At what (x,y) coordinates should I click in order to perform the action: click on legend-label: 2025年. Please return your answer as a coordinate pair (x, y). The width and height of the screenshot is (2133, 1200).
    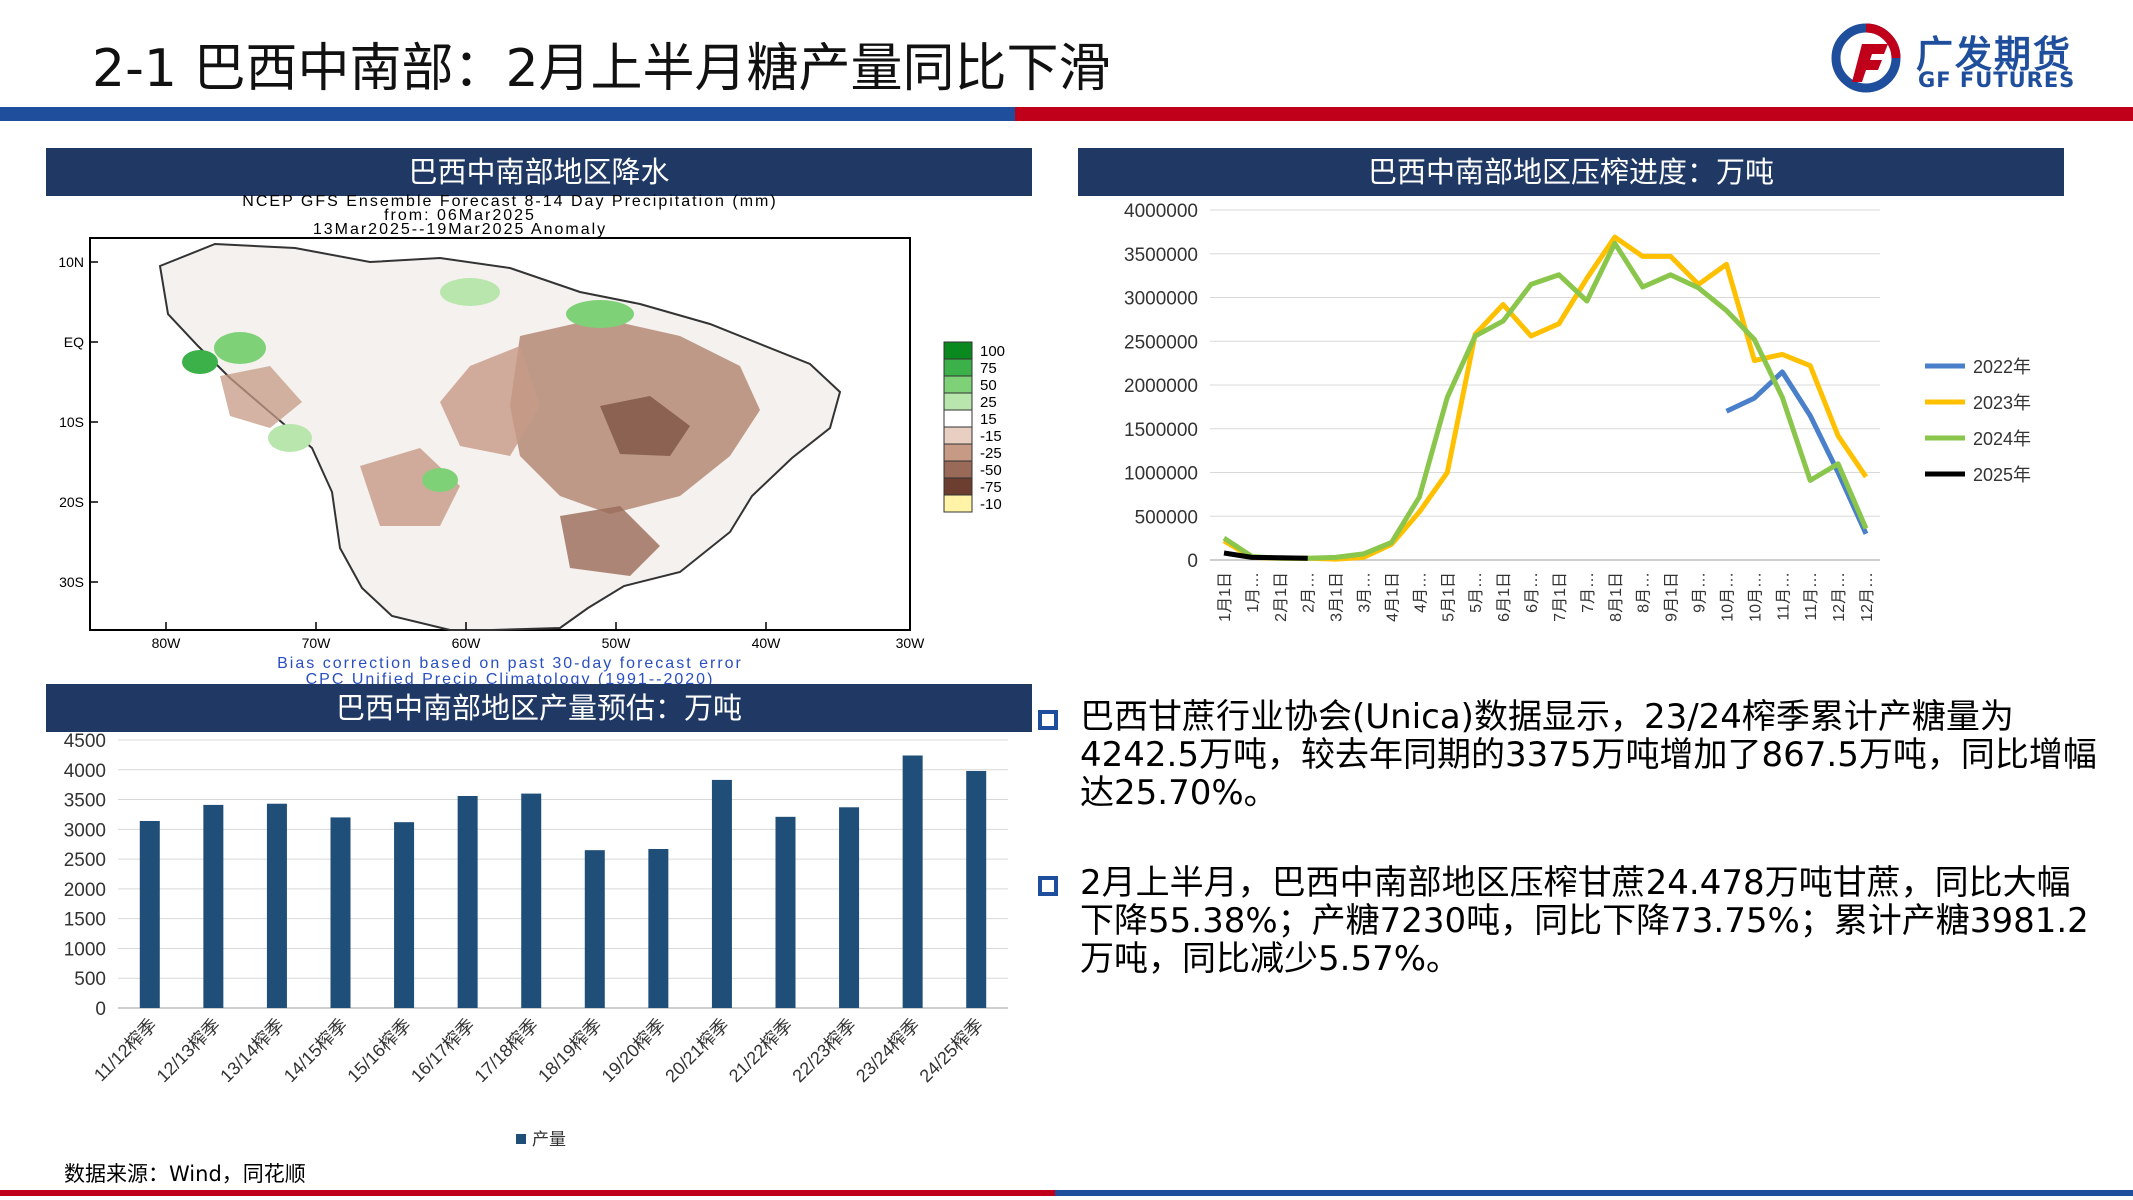
    Looking at the image, I should click on (2002, 475).